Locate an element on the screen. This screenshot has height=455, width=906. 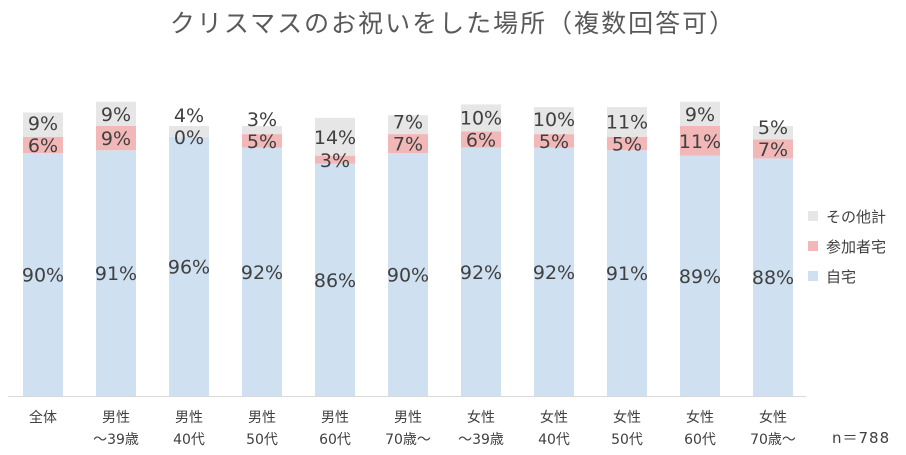
category-label-6-0: 女性 is located at coordinates (481, 417).